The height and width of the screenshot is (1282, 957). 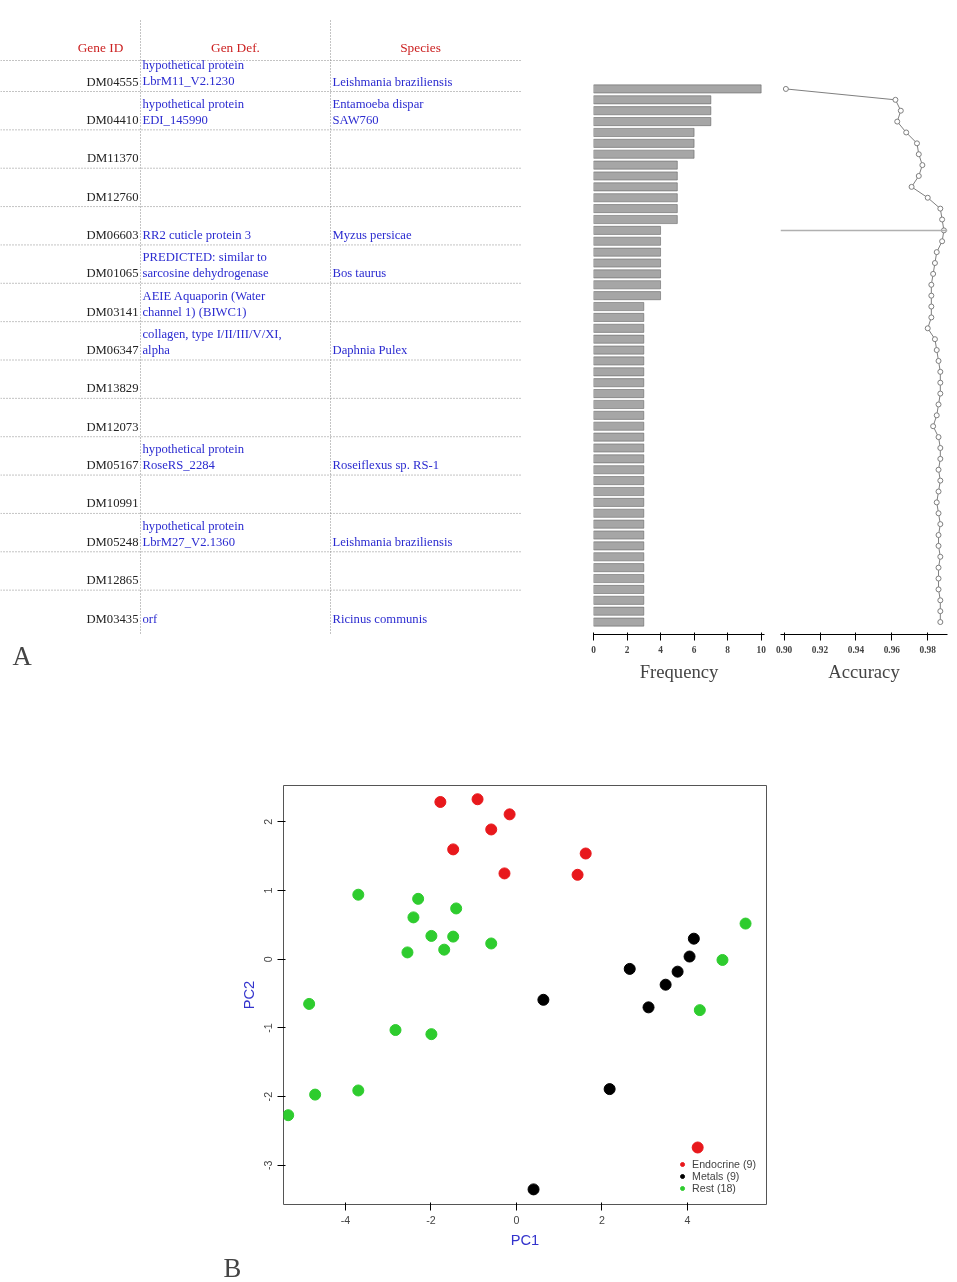 What do you see at coordinates (268, 890) in the screenshot?
I see `y-tick-label: 1` at bounding box center [268, 890].